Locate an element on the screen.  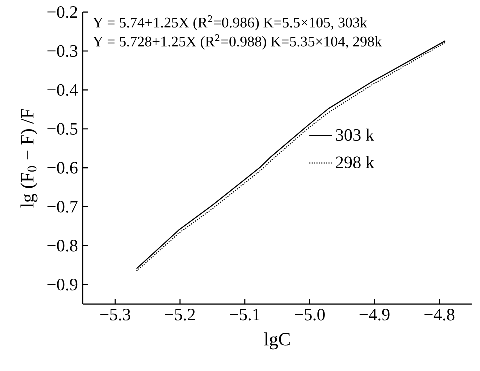
x-axis-title: lgC is located at coordinates (277, 341).